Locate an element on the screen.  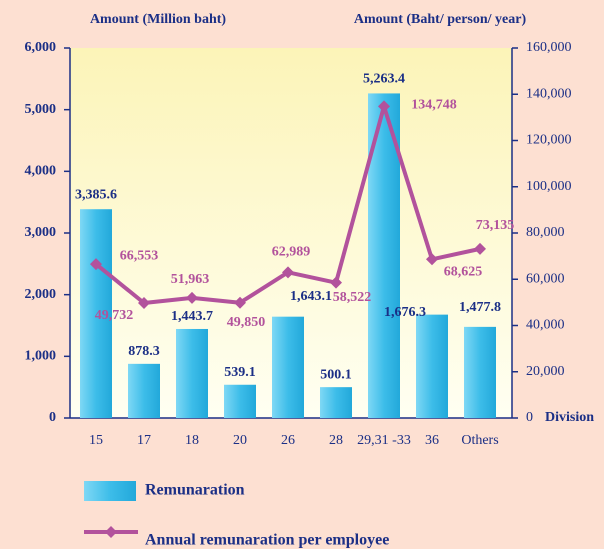
y2-axis-title: Amount (Baht/ person/ year) is located at coordinates (440, 19).